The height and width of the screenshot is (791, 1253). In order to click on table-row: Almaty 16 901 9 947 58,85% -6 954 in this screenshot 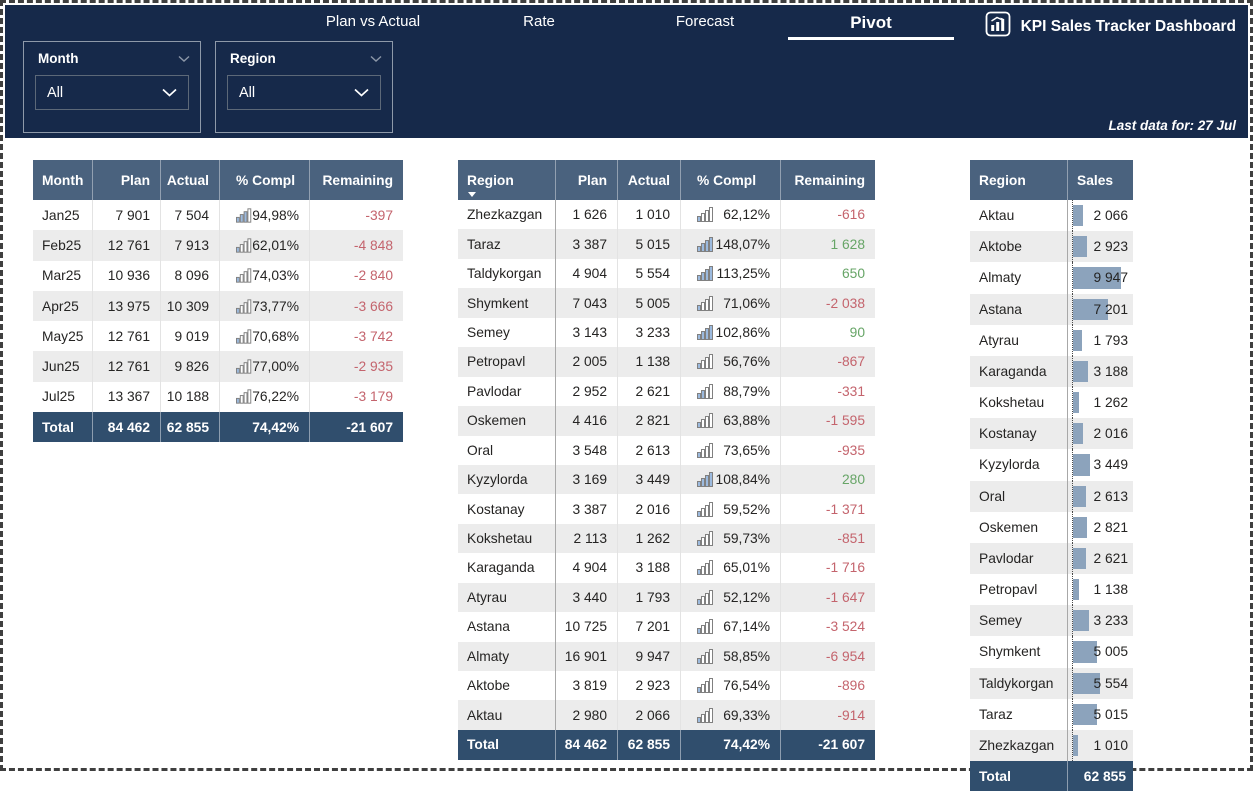, I will do `click(666, 656)`.